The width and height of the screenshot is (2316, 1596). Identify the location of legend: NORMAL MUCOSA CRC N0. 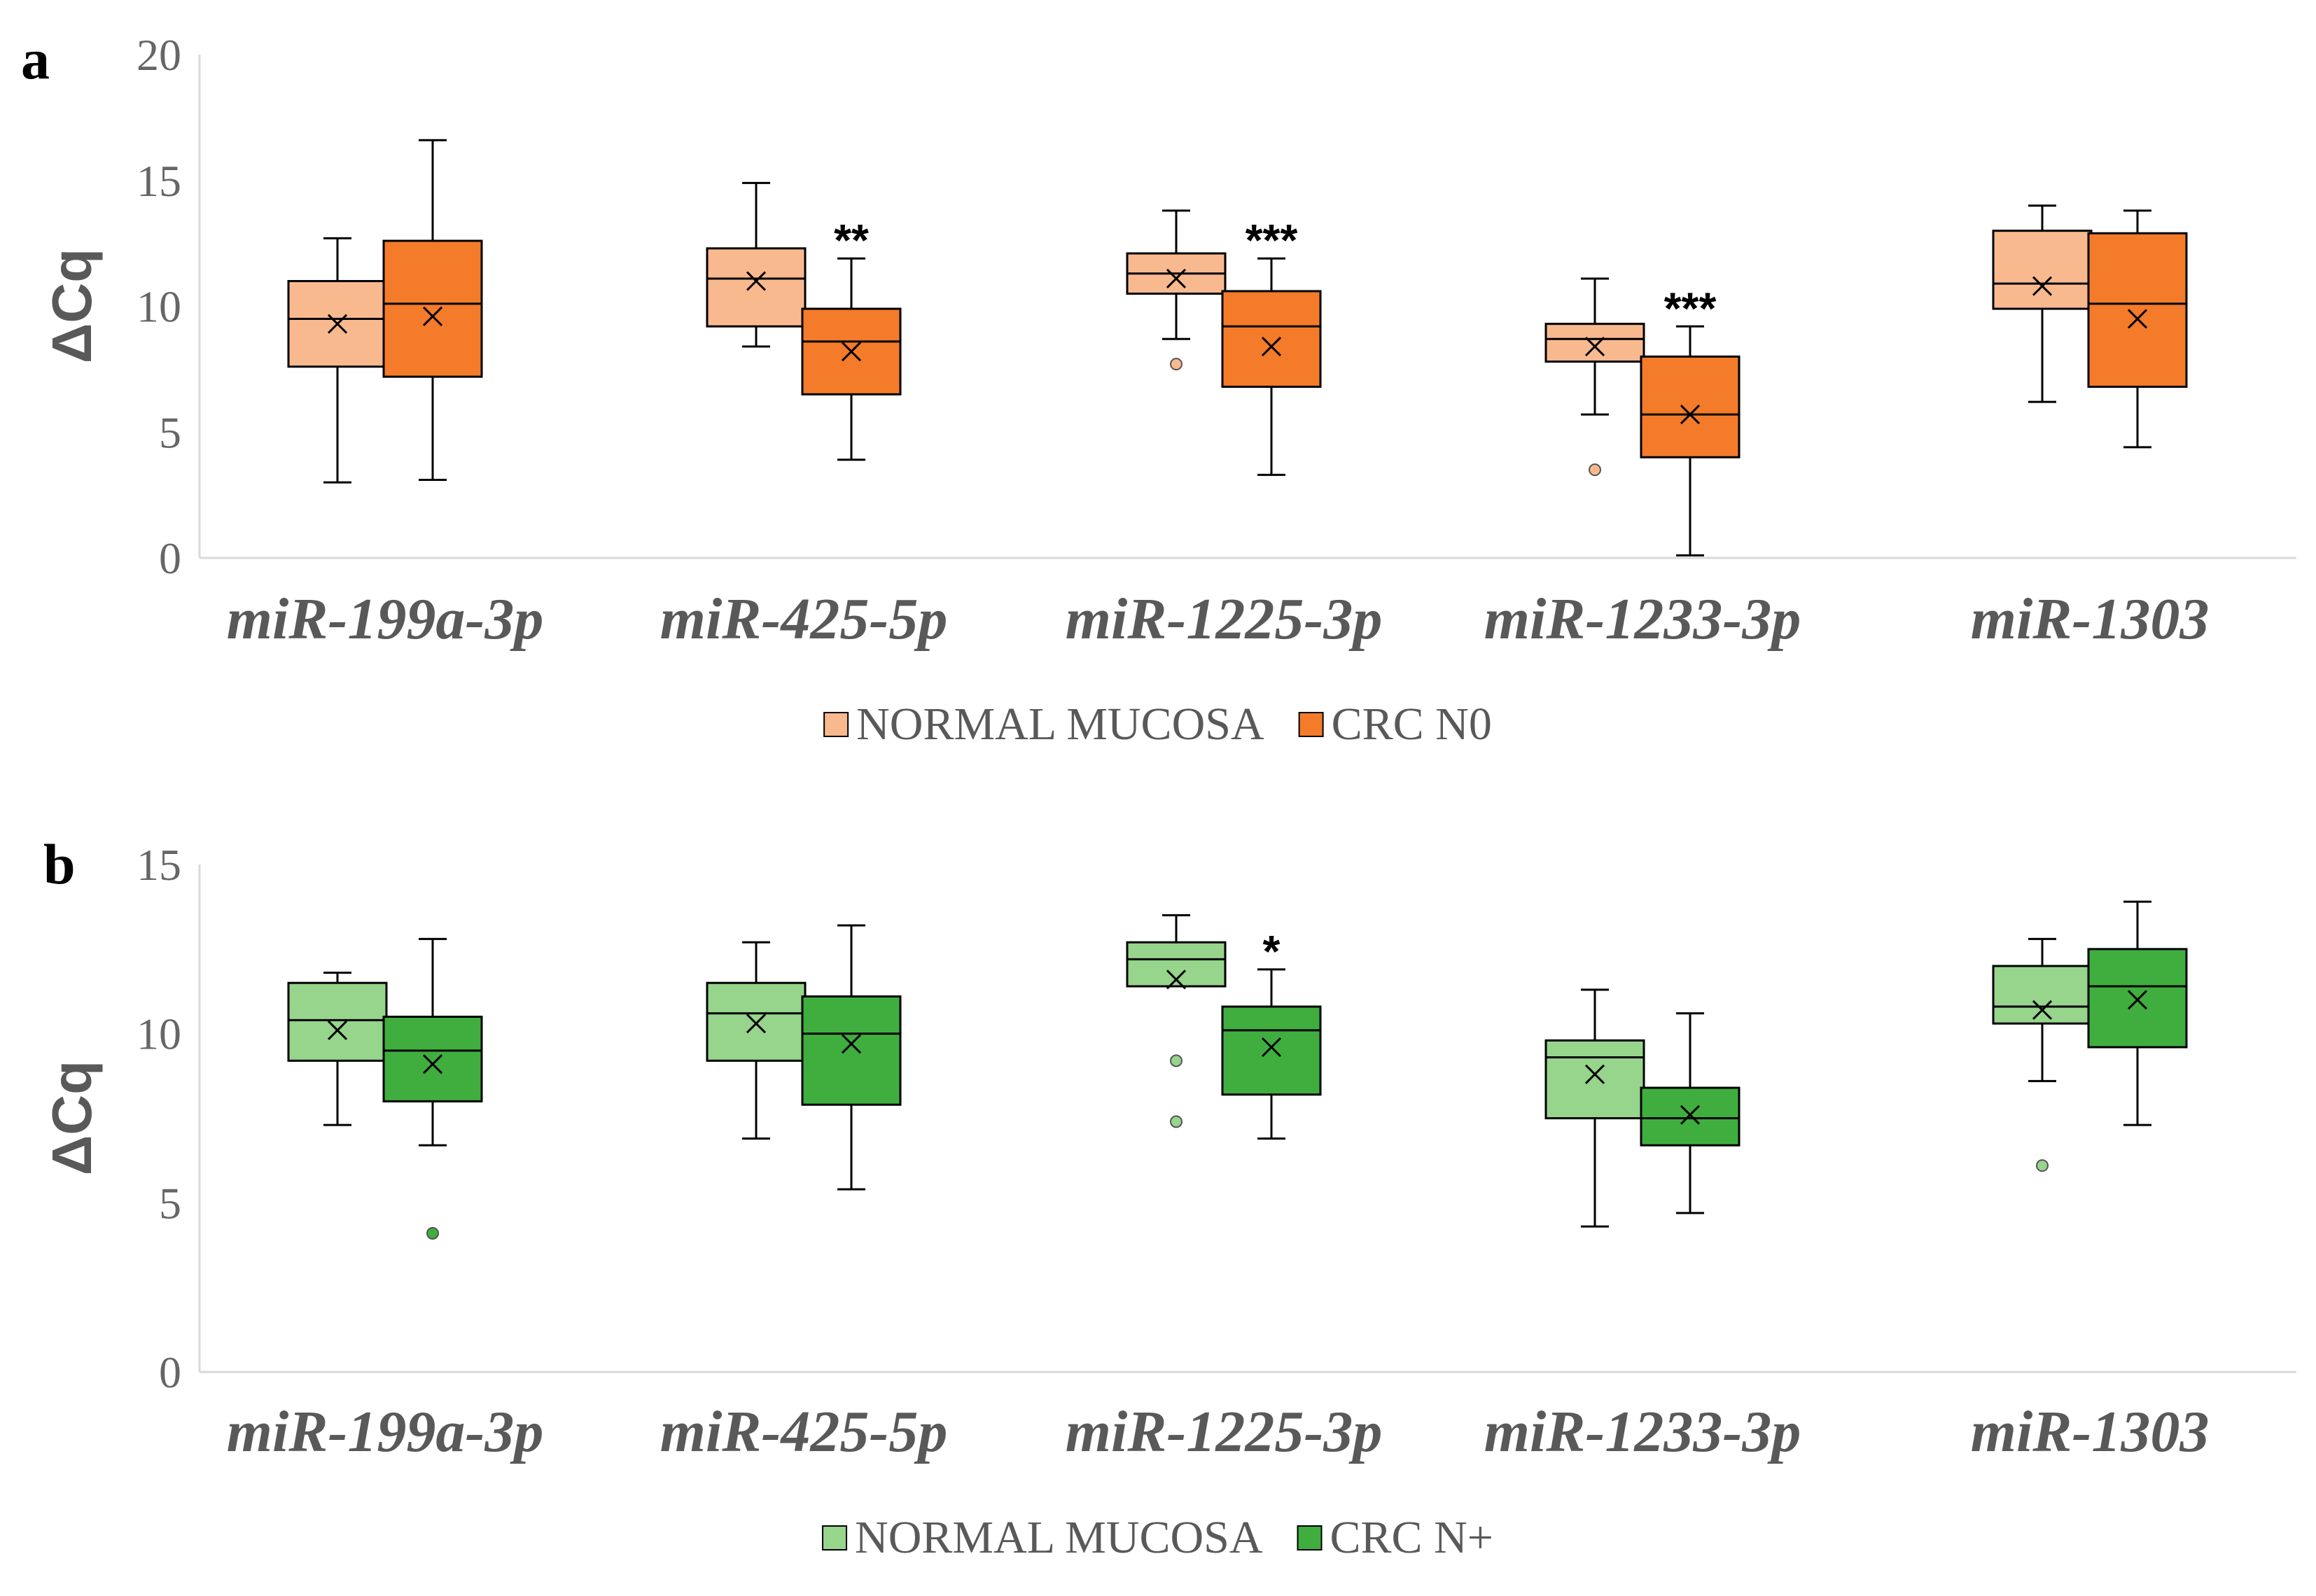
(1157, 724).